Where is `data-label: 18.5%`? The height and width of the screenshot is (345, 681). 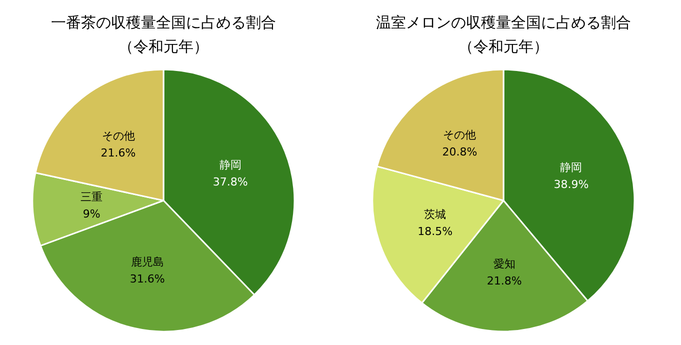 data-label: 18.5% is located at coordinates (435, 231).